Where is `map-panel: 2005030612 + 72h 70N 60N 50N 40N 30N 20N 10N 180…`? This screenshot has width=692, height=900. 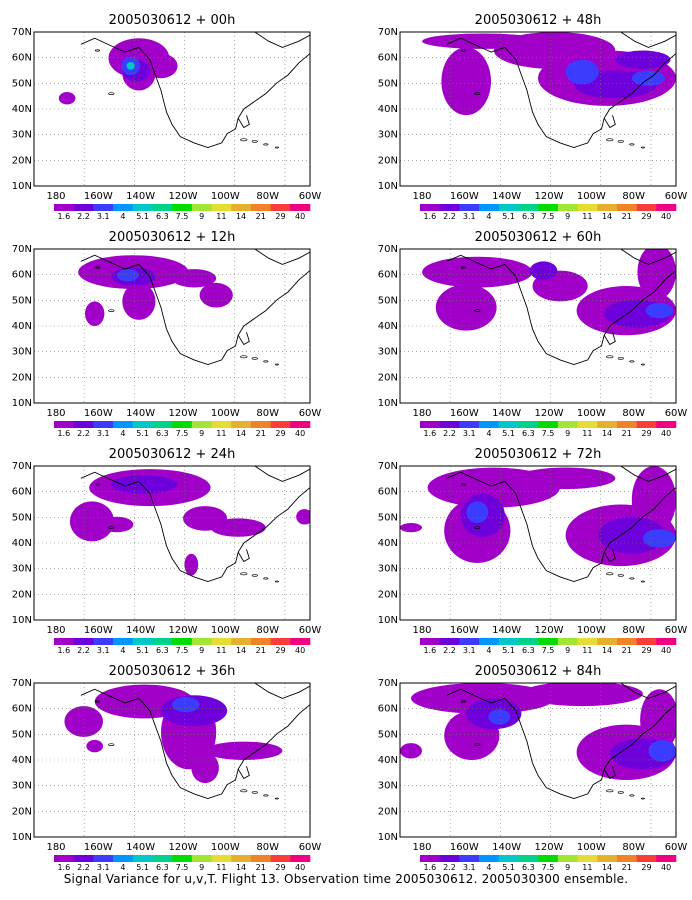 map-panel: 2005030612 + 72h 70N 60N 50N 40N 30N 20N 10N 180… is located at coordinates (533, 551).